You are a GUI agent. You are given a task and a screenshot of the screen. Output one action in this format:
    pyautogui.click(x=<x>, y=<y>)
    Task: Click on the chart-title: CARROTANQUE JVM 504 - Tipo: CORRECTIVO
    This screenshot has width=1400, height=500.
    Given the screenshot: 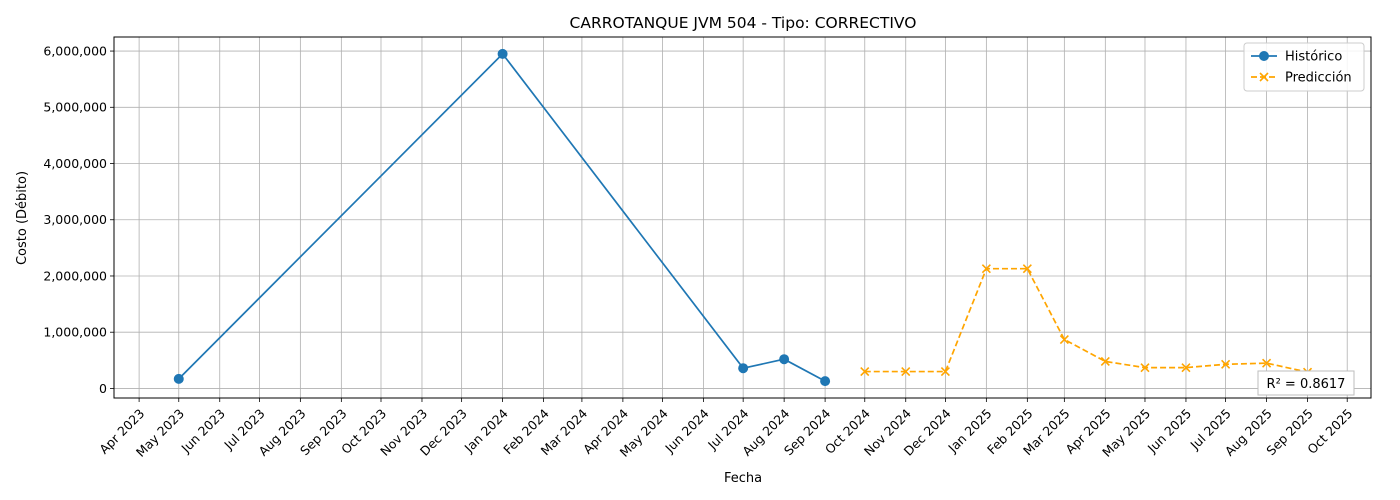 What is the action you would take?
    pyautogui.click(x=743, y=23)
    